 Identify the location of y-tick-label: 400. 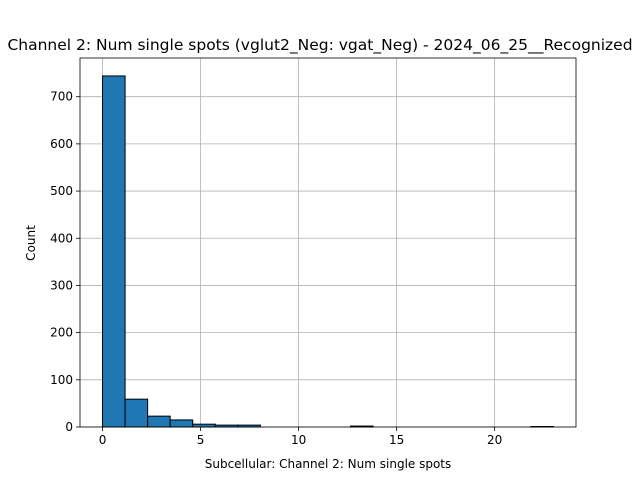
(61, 238).